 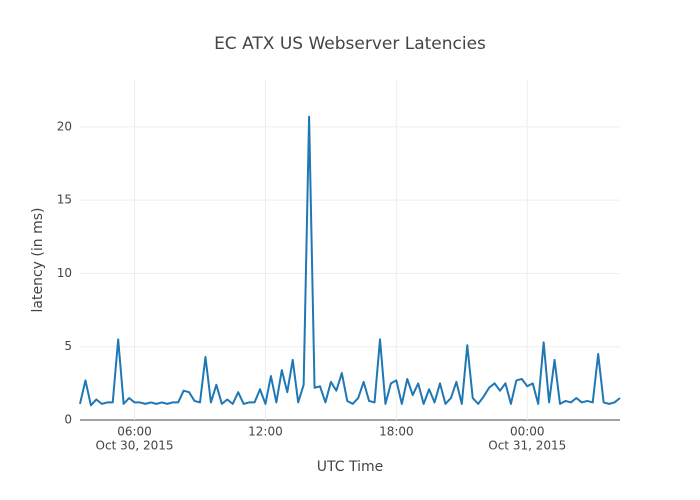 I want to click on x-tick-label: 18:00, so click(x=396, y=432).